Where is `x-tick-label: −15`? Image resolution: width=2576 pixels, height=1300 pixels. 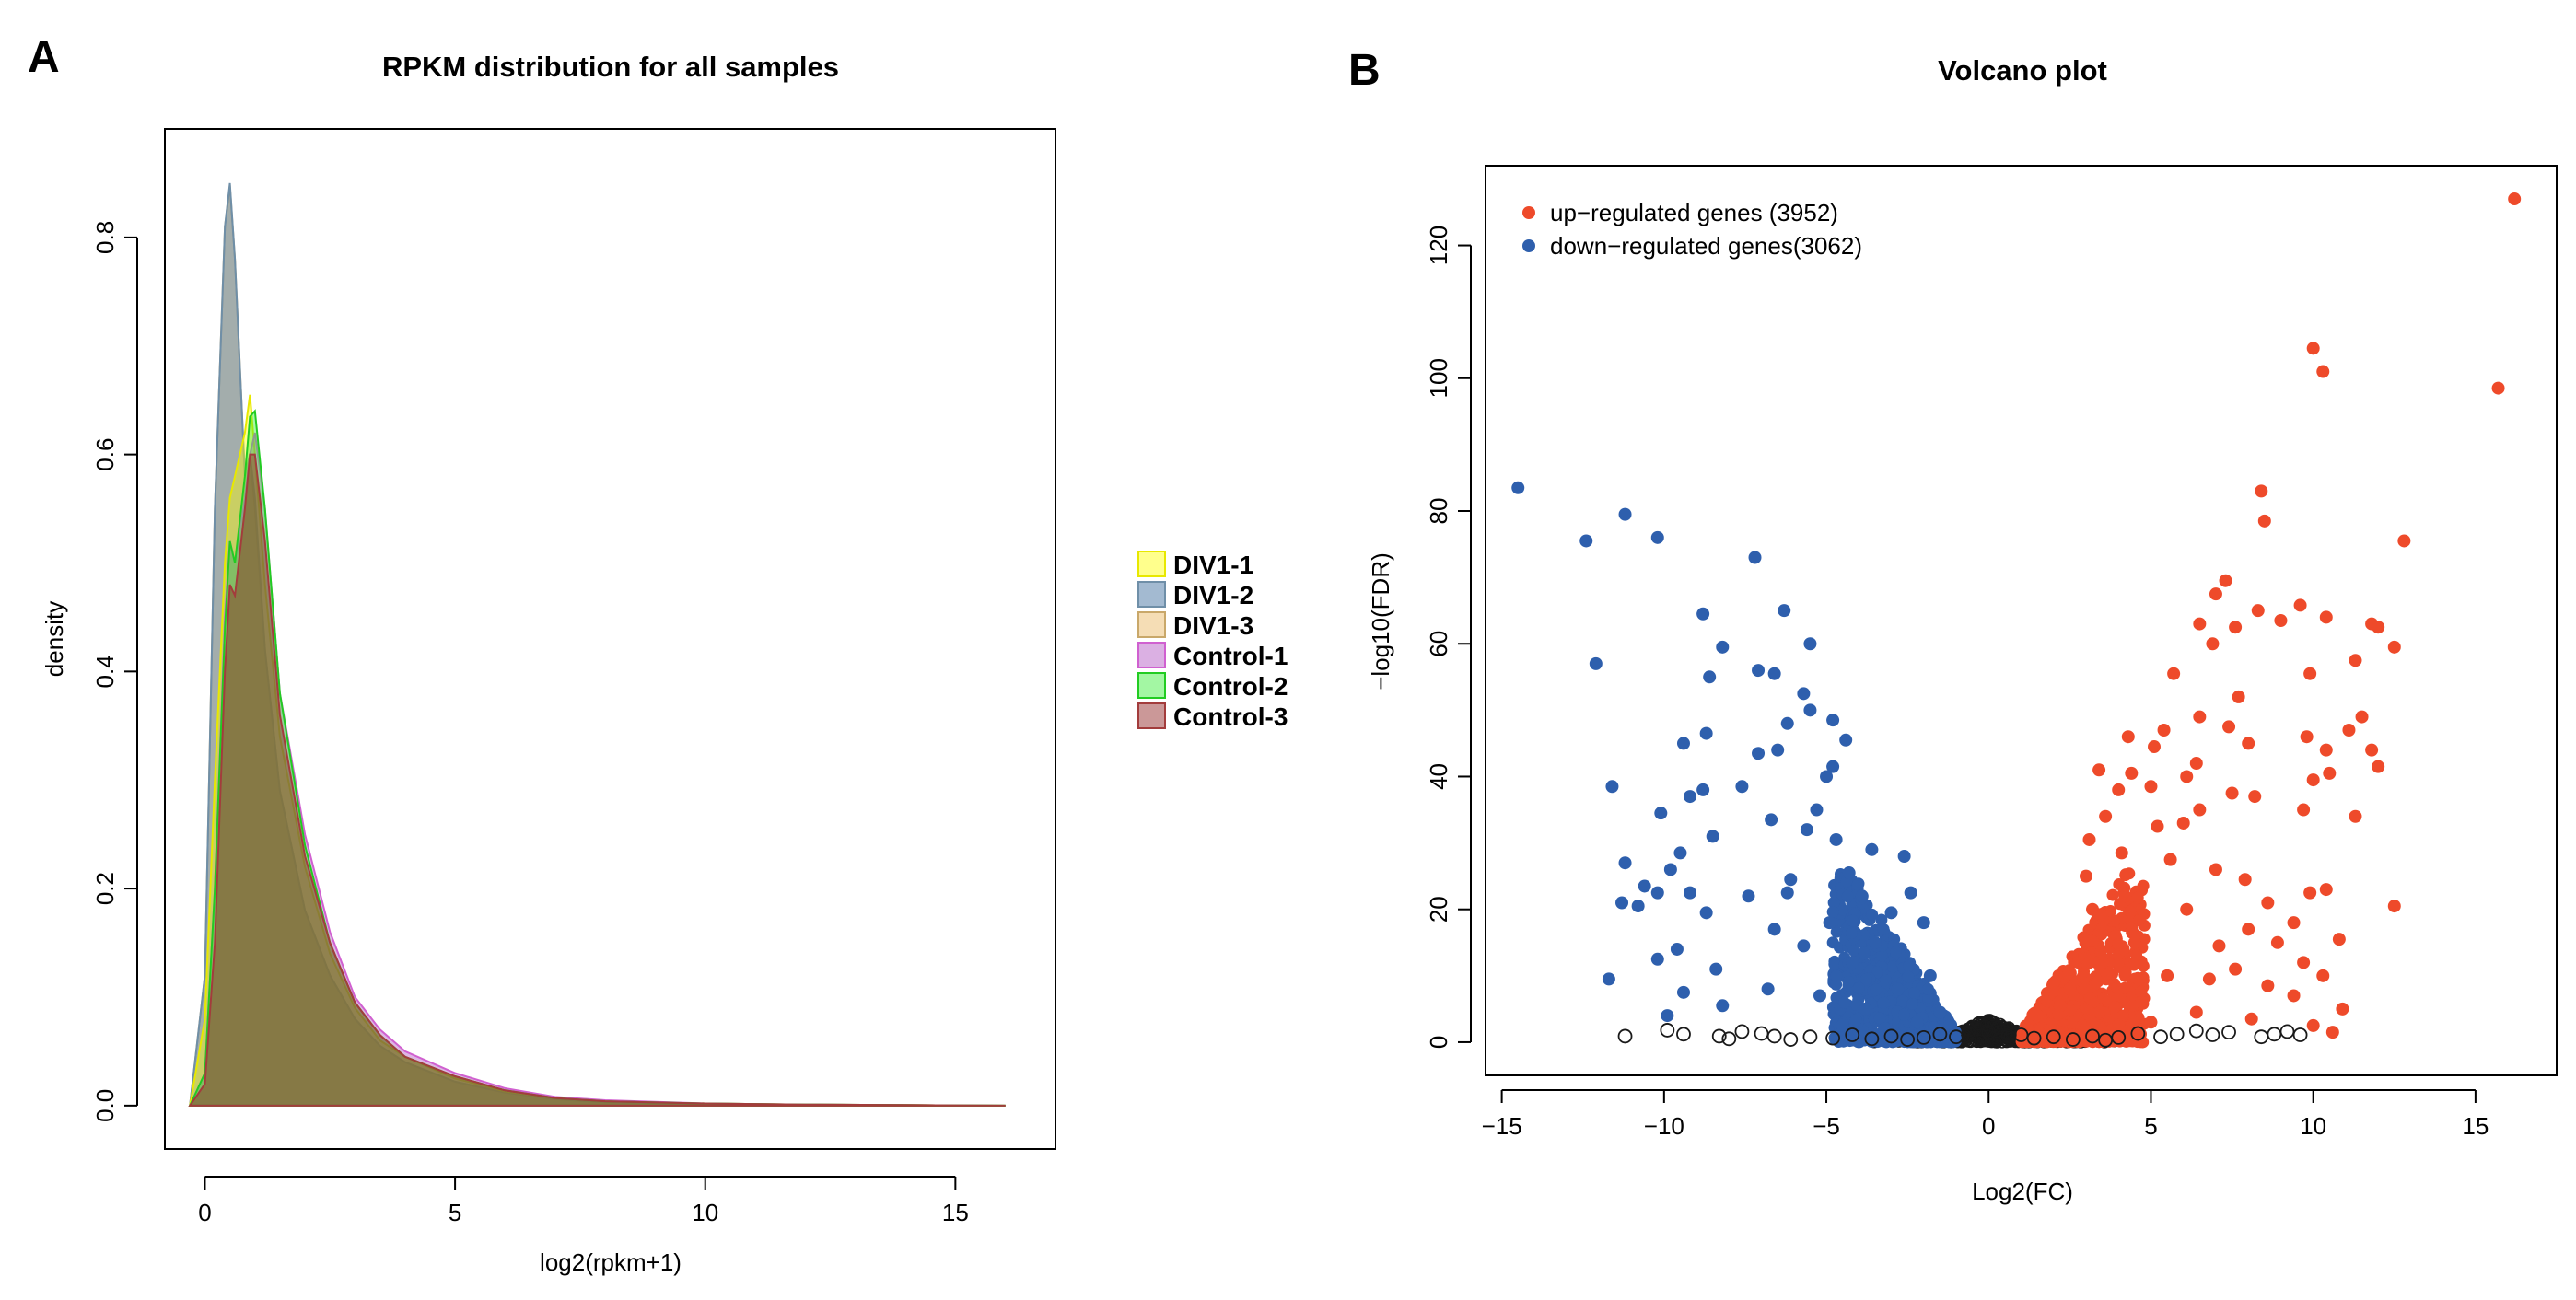
x-tick-label: −15 is located at coordinates (1502, 1126).